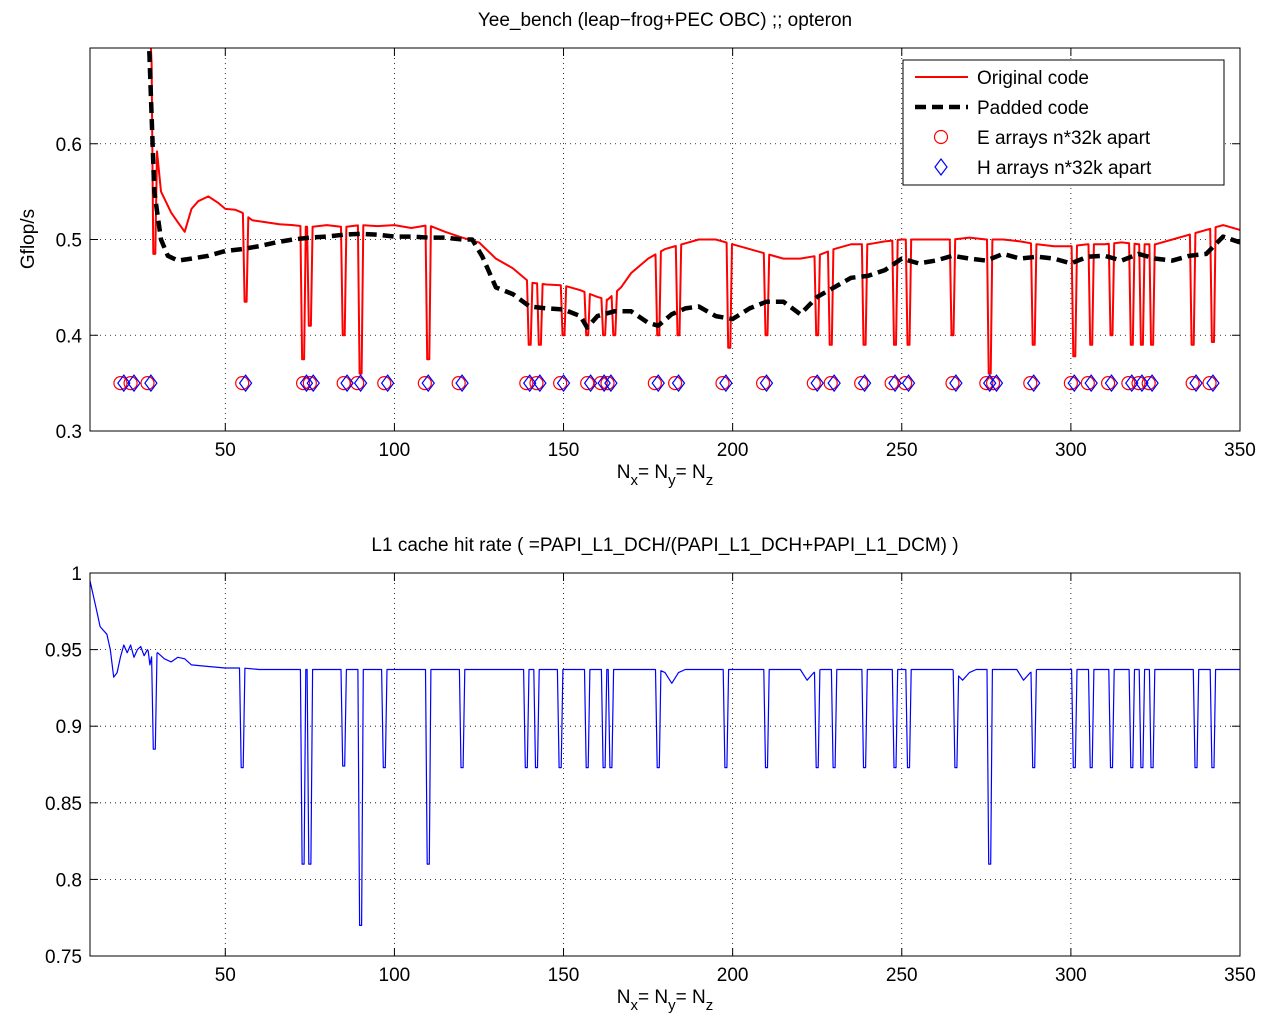 The height and width of the screenshot is (1030, 1275). Describe the element at coordinates (1071, 975) in the screenshot. I see `x-tick-label: 300` at that location.